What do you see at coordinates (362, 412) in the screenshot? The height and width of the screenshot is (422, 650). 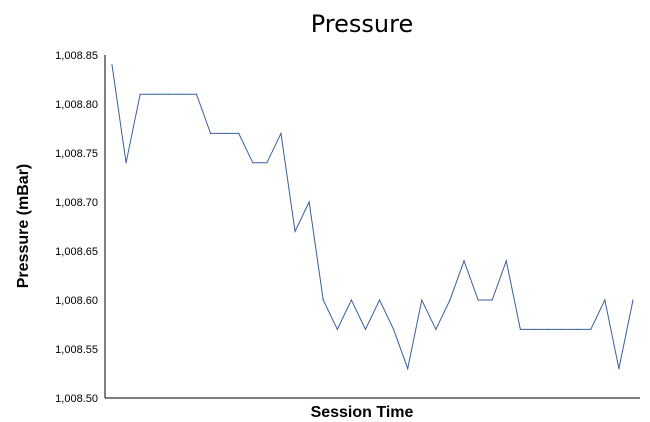 I see `x-axis-label: Session Time` at bounding box center [362, 412].